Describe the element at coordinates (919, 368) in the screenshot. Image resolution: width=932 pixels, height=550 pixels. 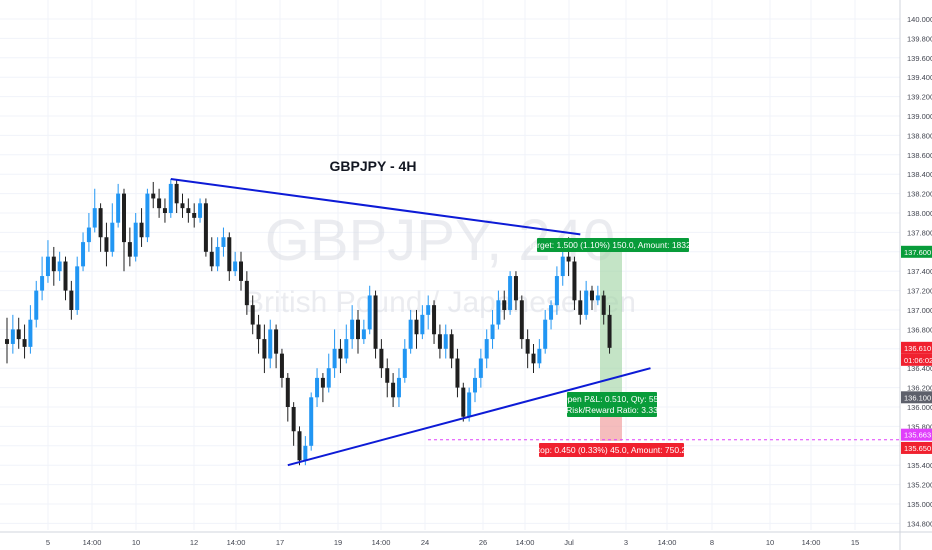
I see `price-tick-label: 136.400` at that location.